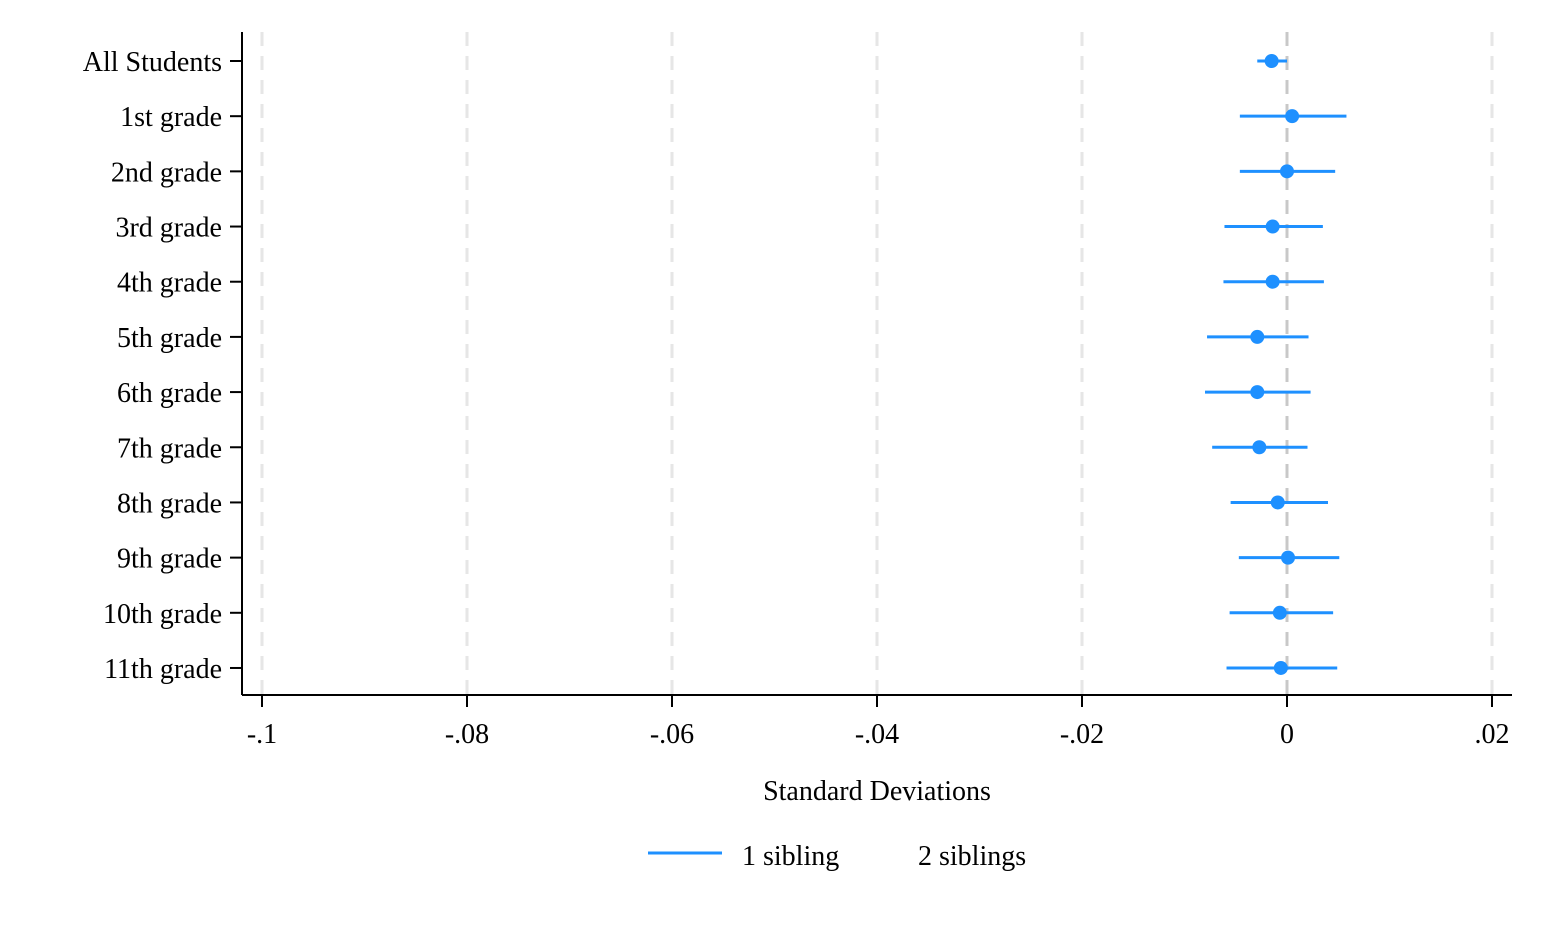 The height and width of the screenshot is (927, 1546). Describe the element at coordinates (166, 172) in the screenshot. I see `y-tick-label: 2nd grade` at that location.